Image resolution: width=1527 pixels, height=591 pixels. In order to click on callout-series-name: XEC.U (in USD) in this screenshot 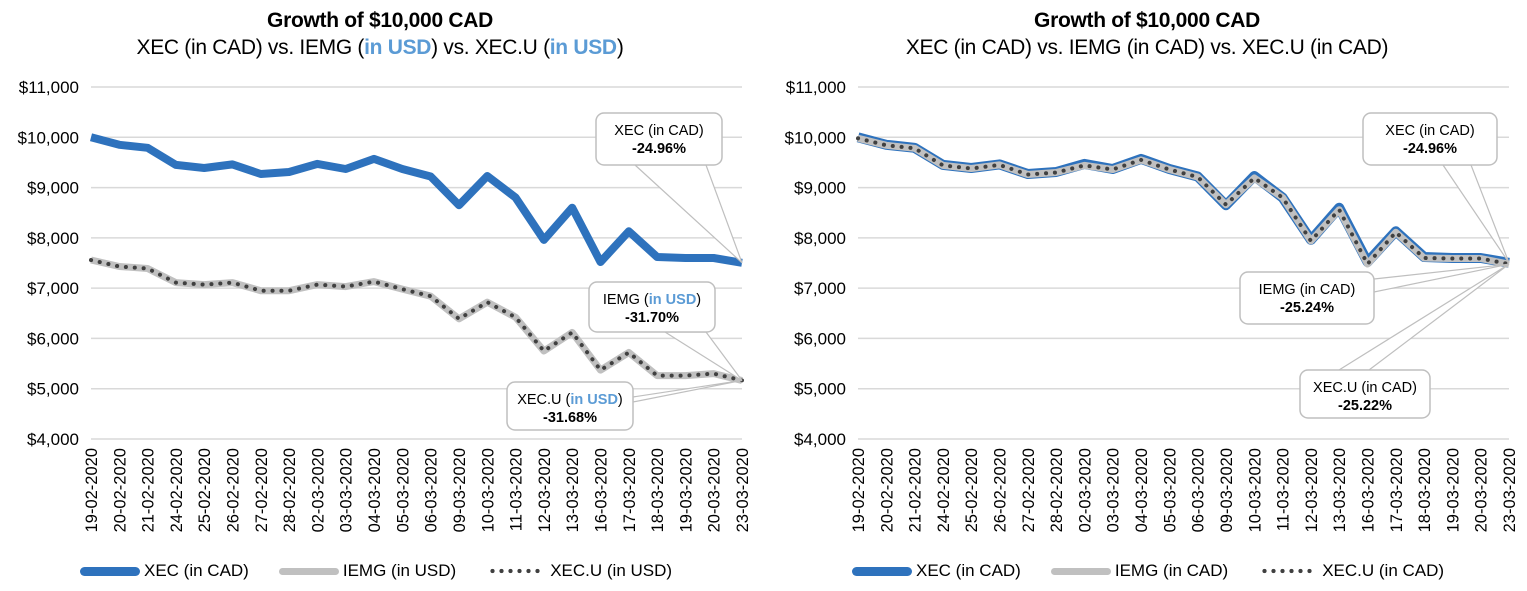, I will do `click(570, 400)`.